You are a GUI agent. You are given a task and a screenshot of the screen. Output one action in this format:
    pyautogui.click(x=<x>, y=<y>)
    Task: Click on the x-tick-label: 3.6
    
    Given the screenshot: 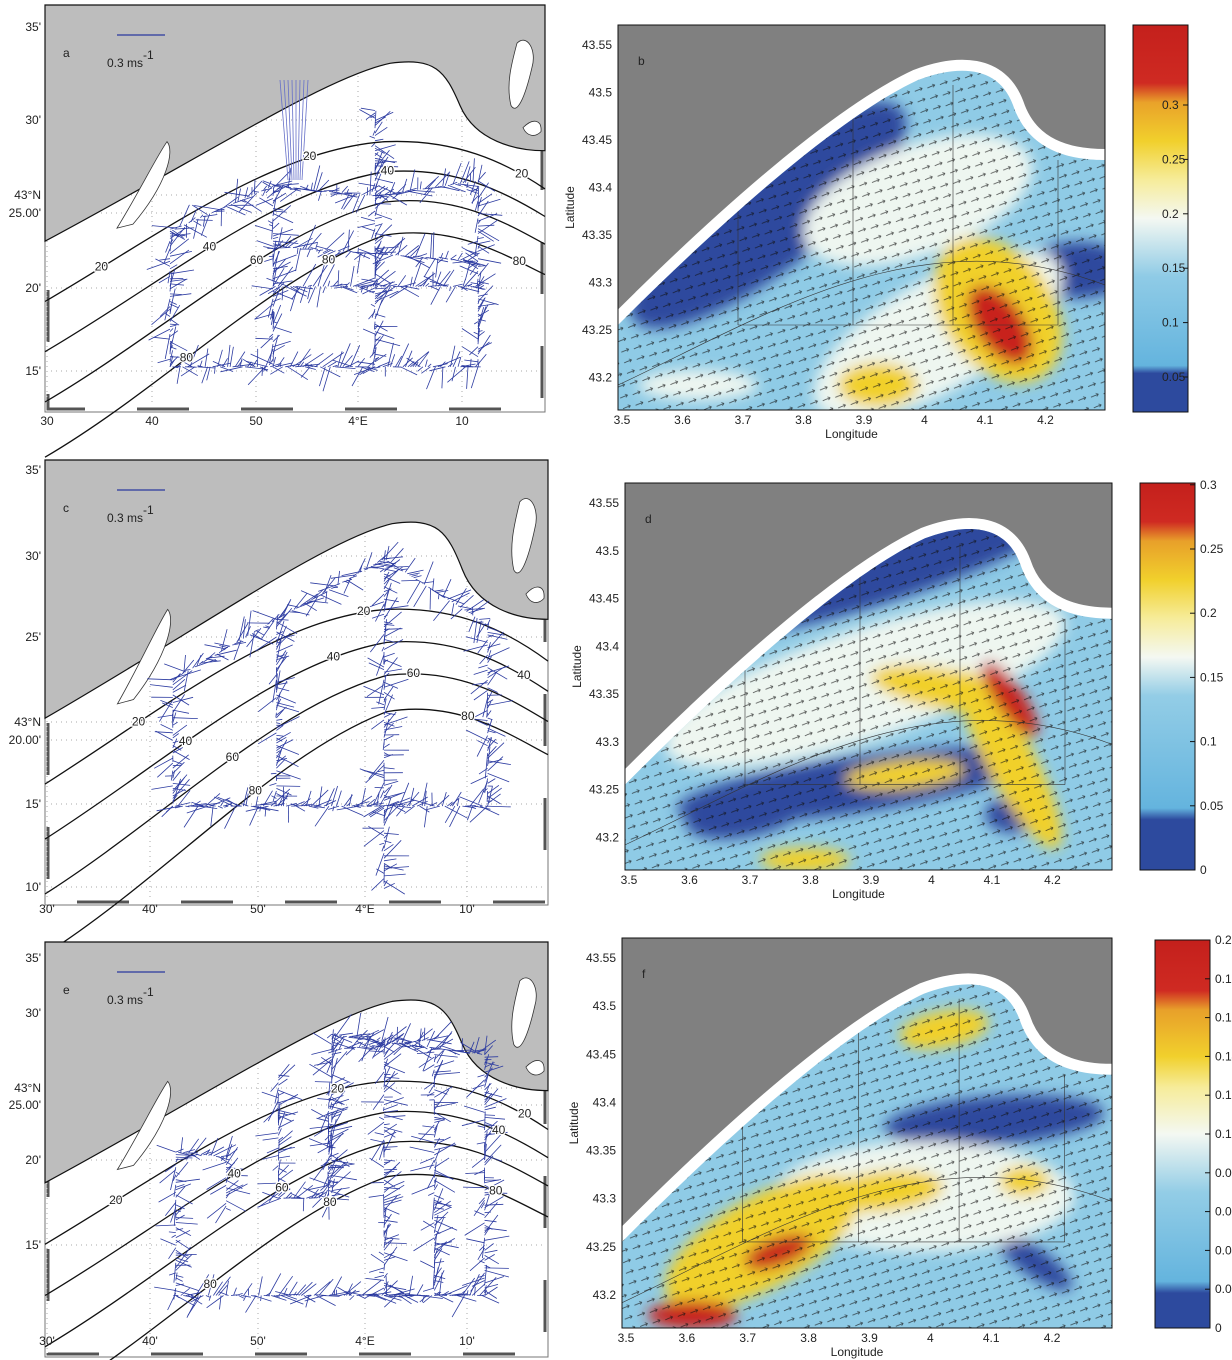 What is the action you would take?
    pyautogui.click(x=687, y=1338)
    